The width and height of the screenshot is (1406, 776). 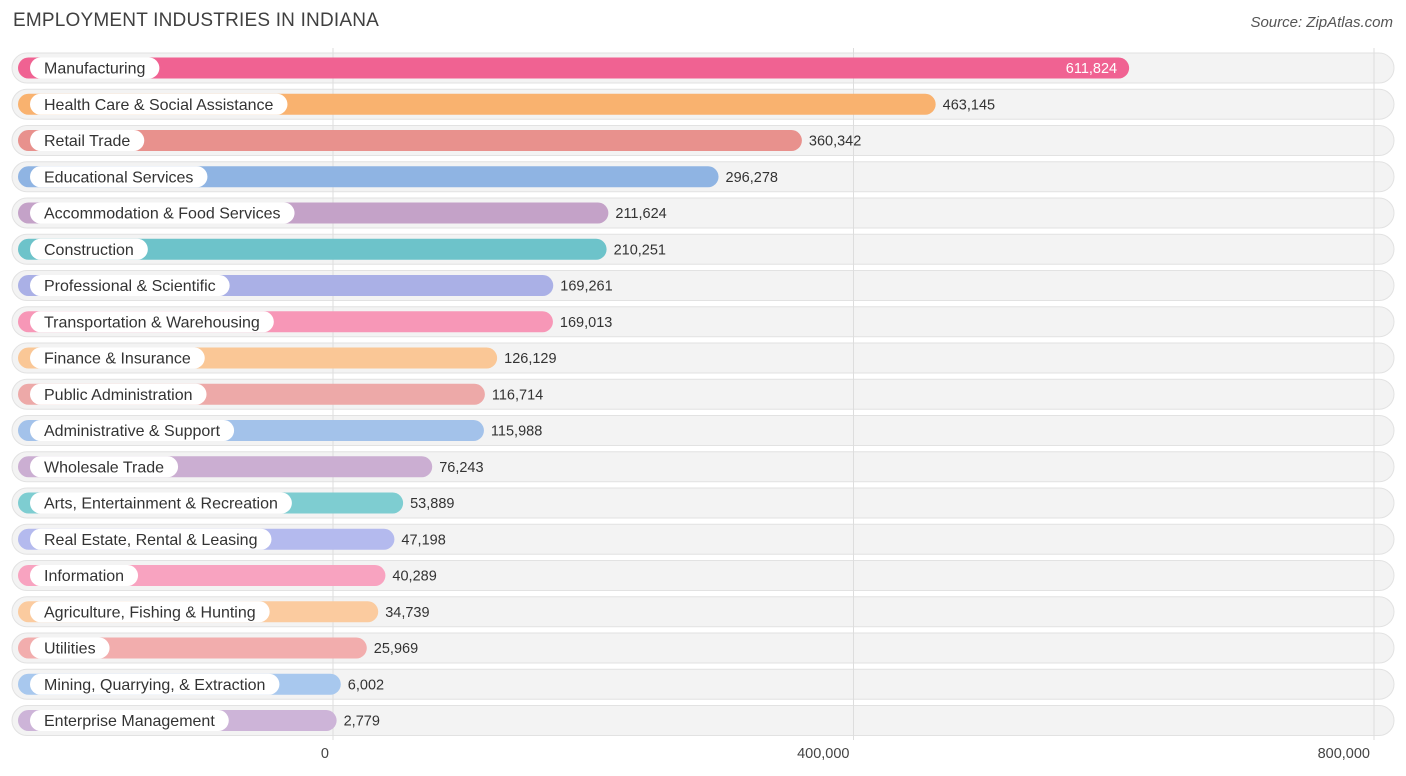 I want to click on category-label: Manufacturing, so click(x=94, y=69).